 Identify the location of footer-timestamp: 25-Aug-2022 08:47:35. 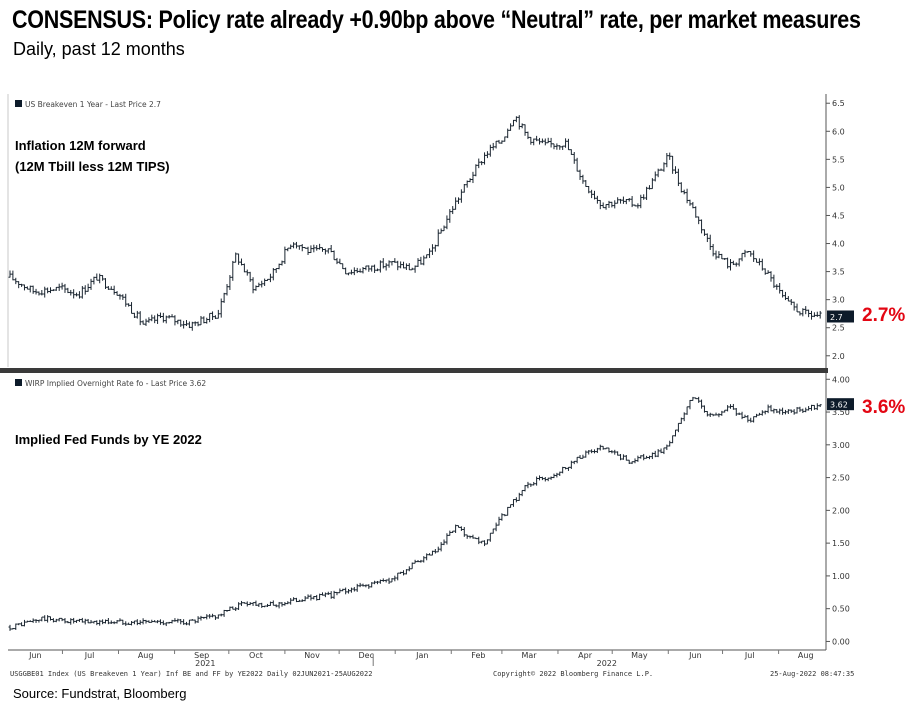
(812, 674).